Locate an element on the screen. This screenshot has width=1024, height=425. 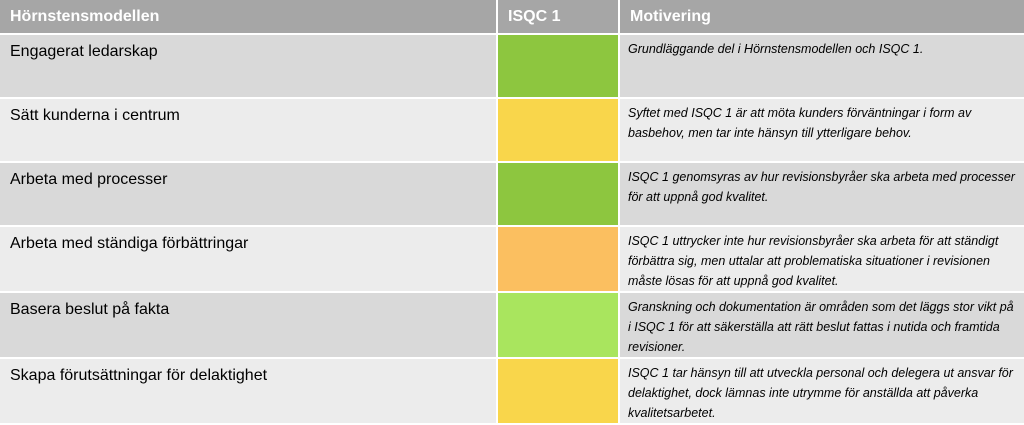
area-cell: Sätt kunderna i centrum is located at coordinates (249, 130).